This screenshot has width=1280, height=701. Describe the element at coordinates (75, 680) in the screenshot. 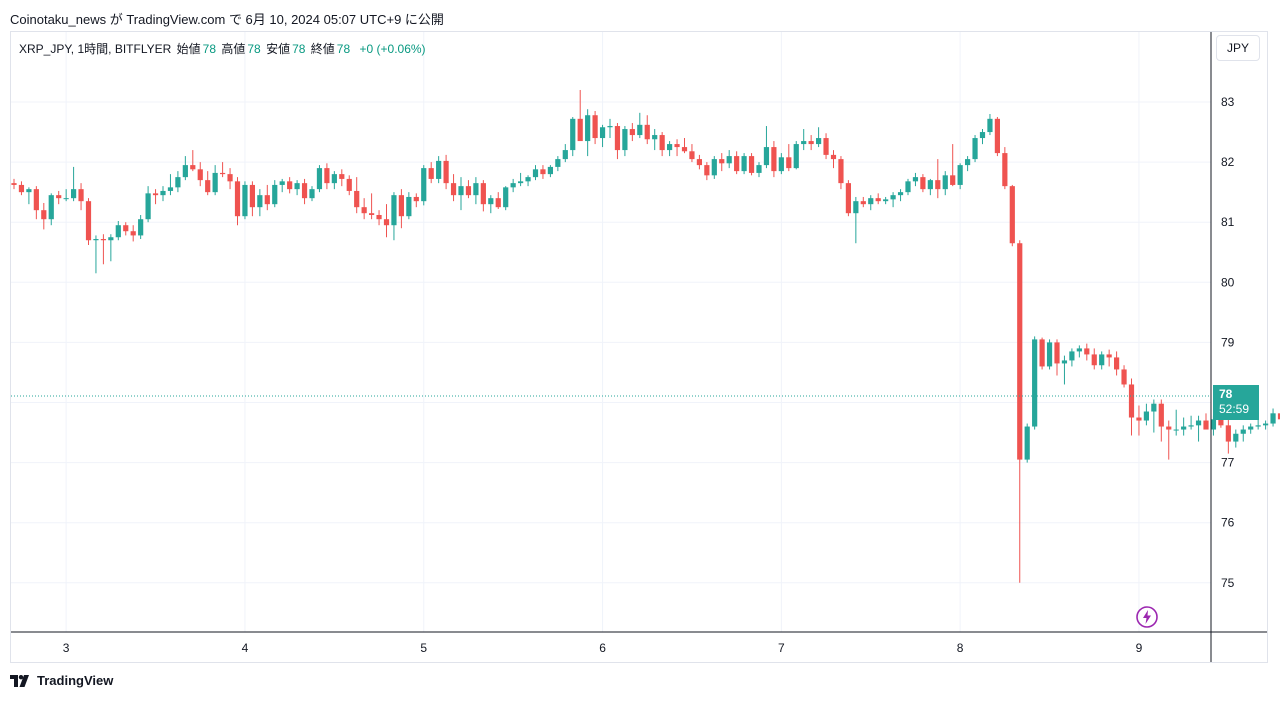

I see `footer-brand: TradingView` at that location.